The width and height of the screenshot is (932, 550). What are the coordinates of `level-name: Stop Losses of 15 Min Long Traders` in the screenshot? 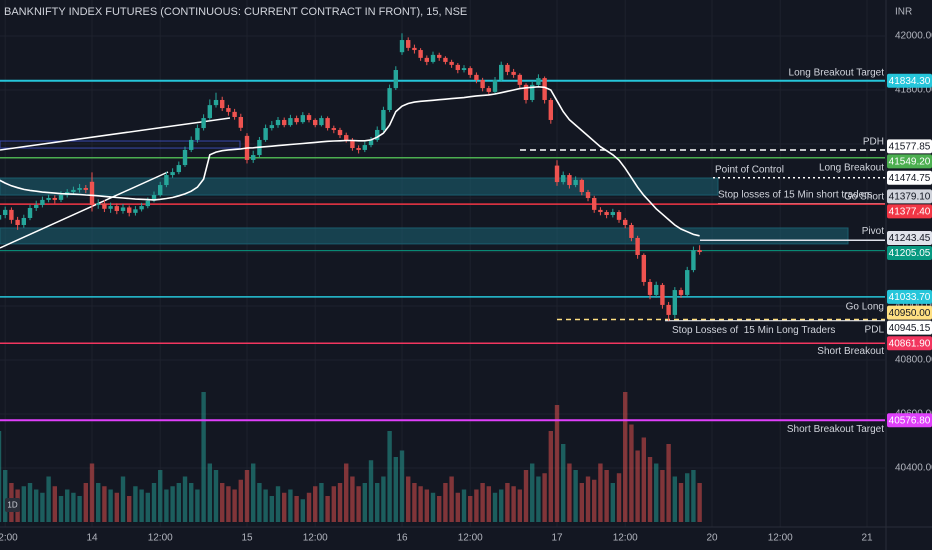 It's located at (753, 330).